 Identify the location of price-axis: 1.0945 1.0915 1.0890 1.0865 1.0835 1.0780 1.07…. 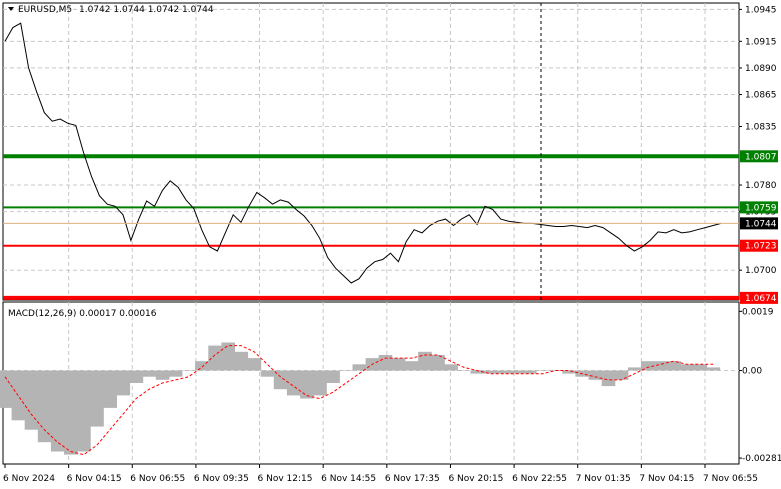
(758, 140).